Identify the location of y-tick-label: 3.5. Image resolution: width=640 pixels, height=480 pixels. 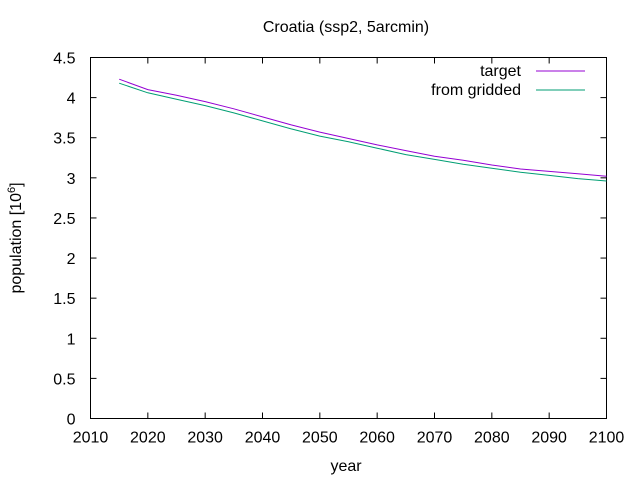
(64, 139).